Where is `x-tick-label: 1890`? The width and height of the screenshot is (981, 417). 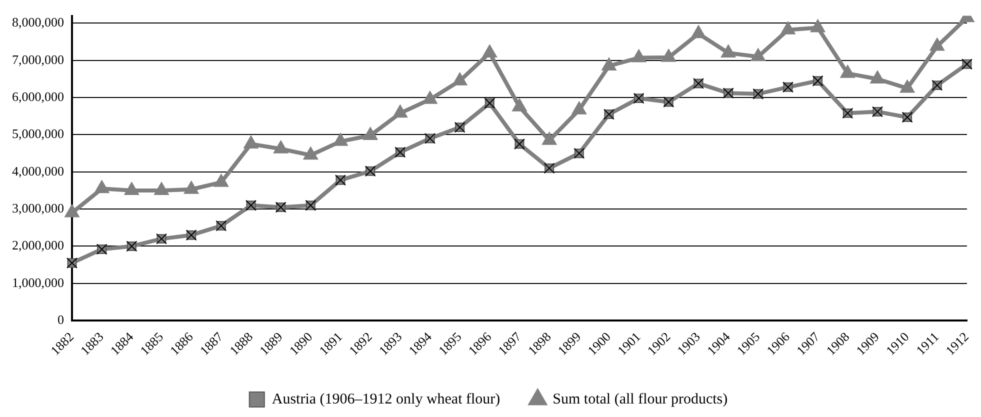
x-tick-label: 1890 is located at coordinates (301, 343).